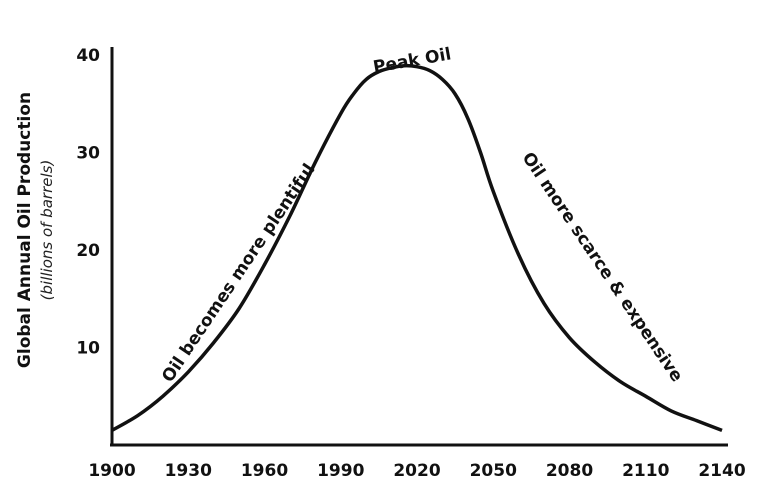  What do you see at coordinates (88, 154) in the screenshot?
I see `y-tick-label: 30` at bounding box center [88, 154].